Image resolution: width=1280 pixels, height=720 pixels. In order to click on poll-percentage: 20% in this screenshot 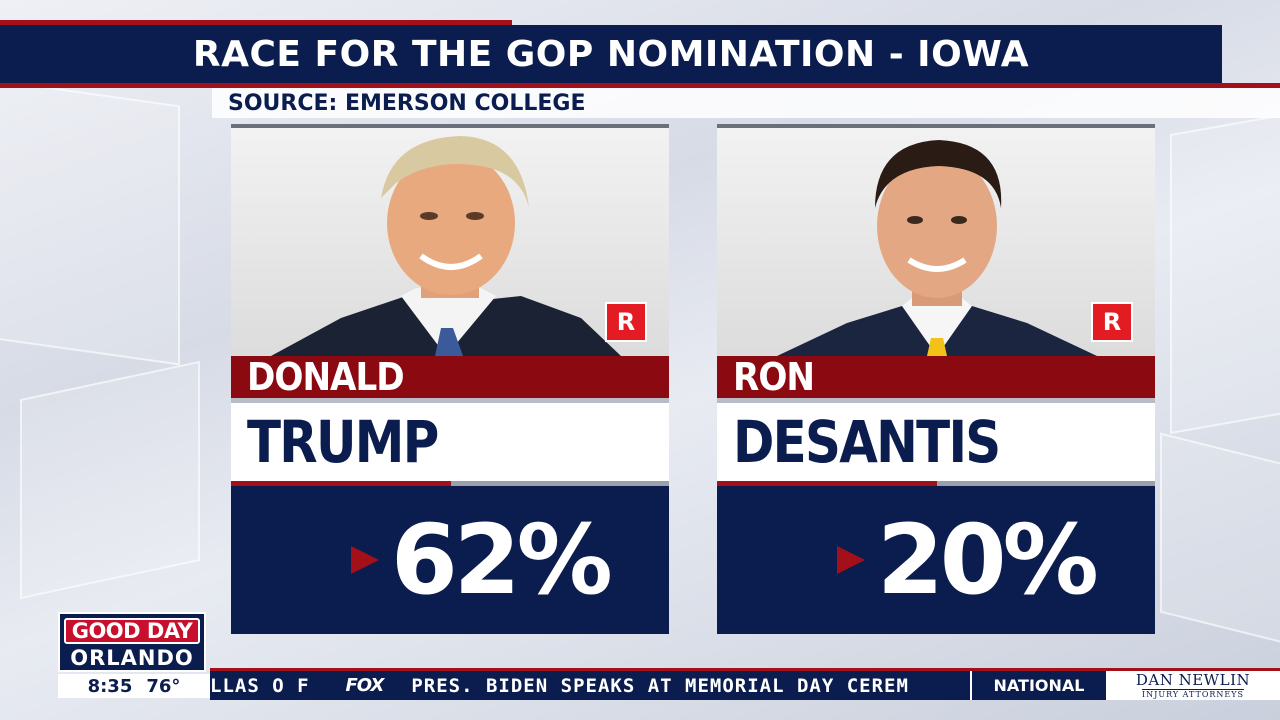, I will do `click(988, 560)`.